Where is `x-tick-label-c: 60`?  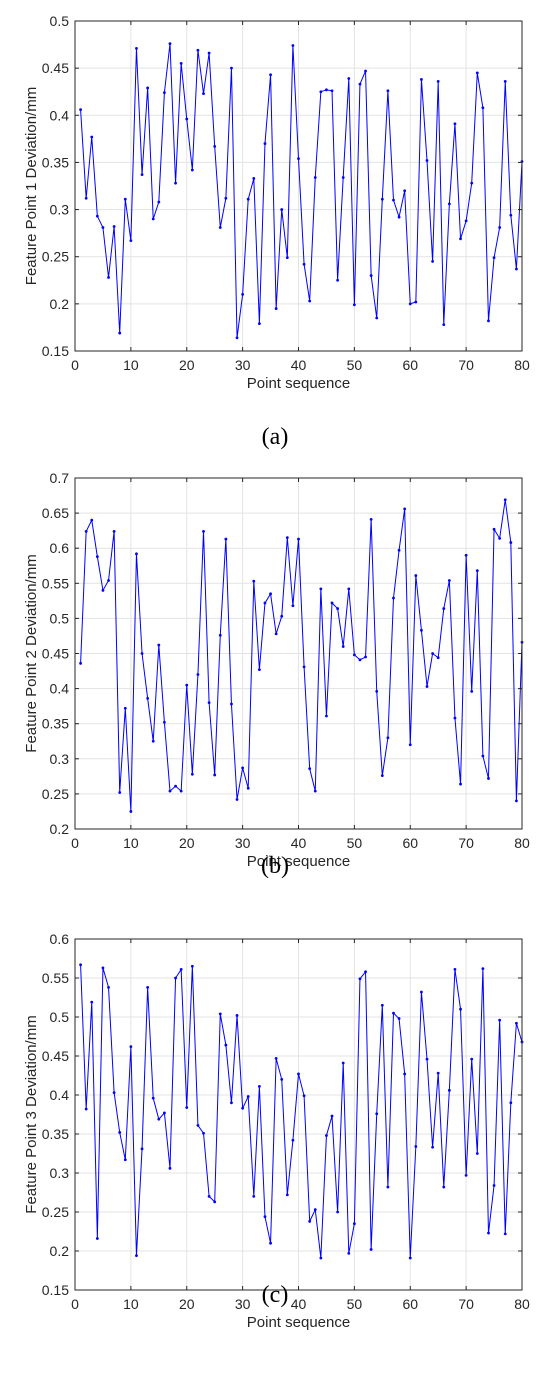
x-tick-label-c: 60 is located at coordinates (410, 1304).